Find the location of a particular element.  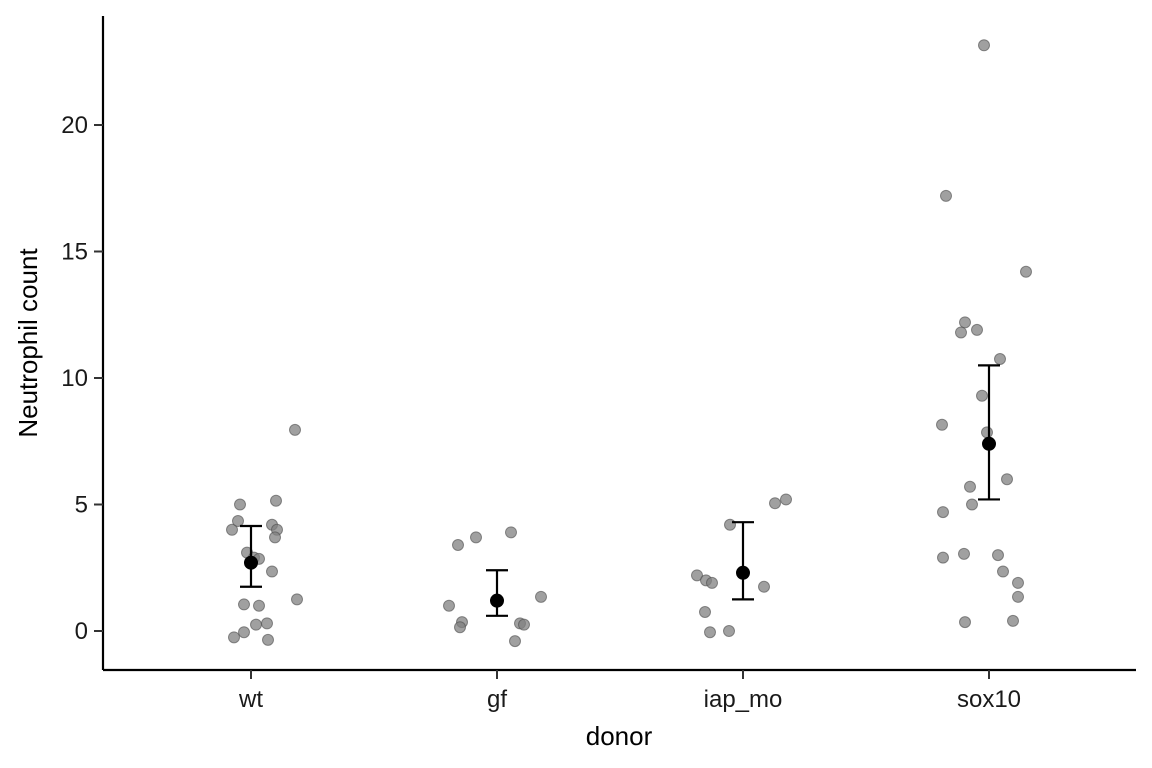

y-tick-label: 10 is located at coordinates (74, 378).